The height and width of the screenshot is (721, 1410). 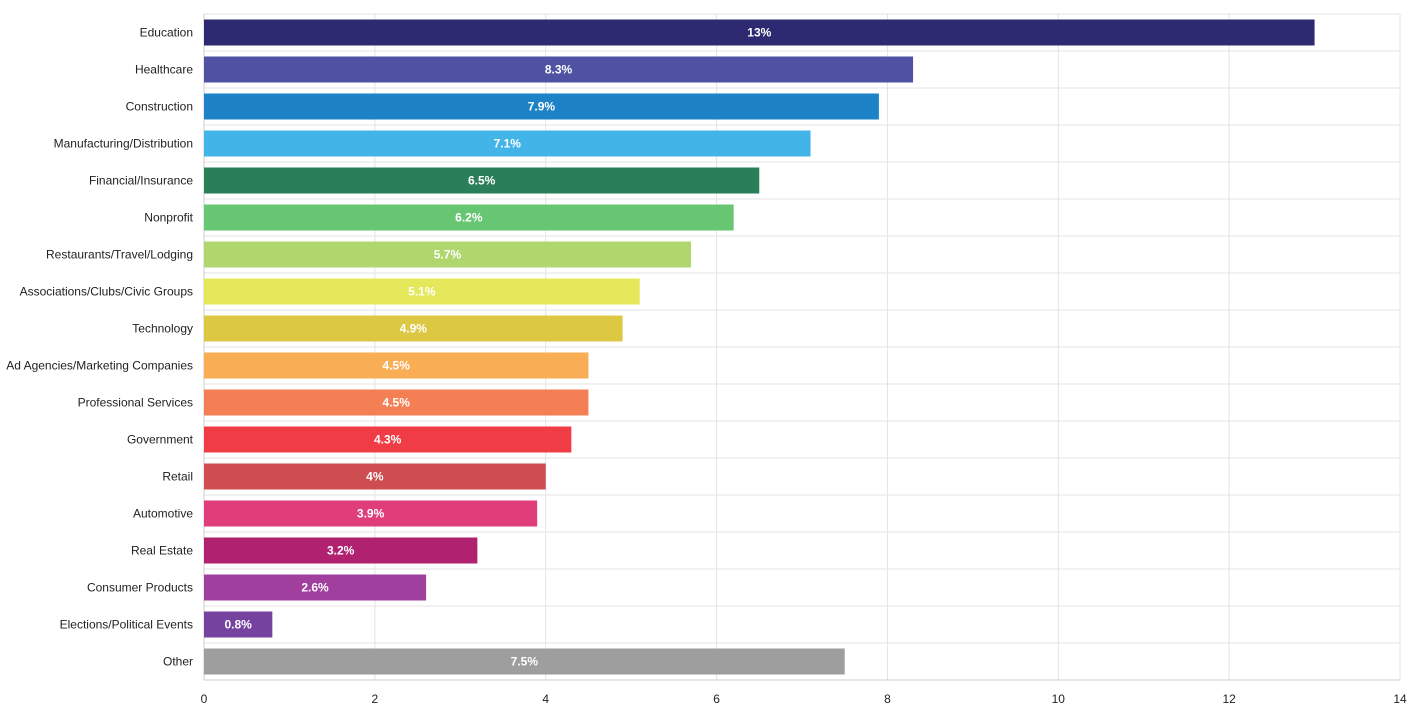 I want to click on category-label: Manufacturing/Distribution, so click(x=123, y=144).